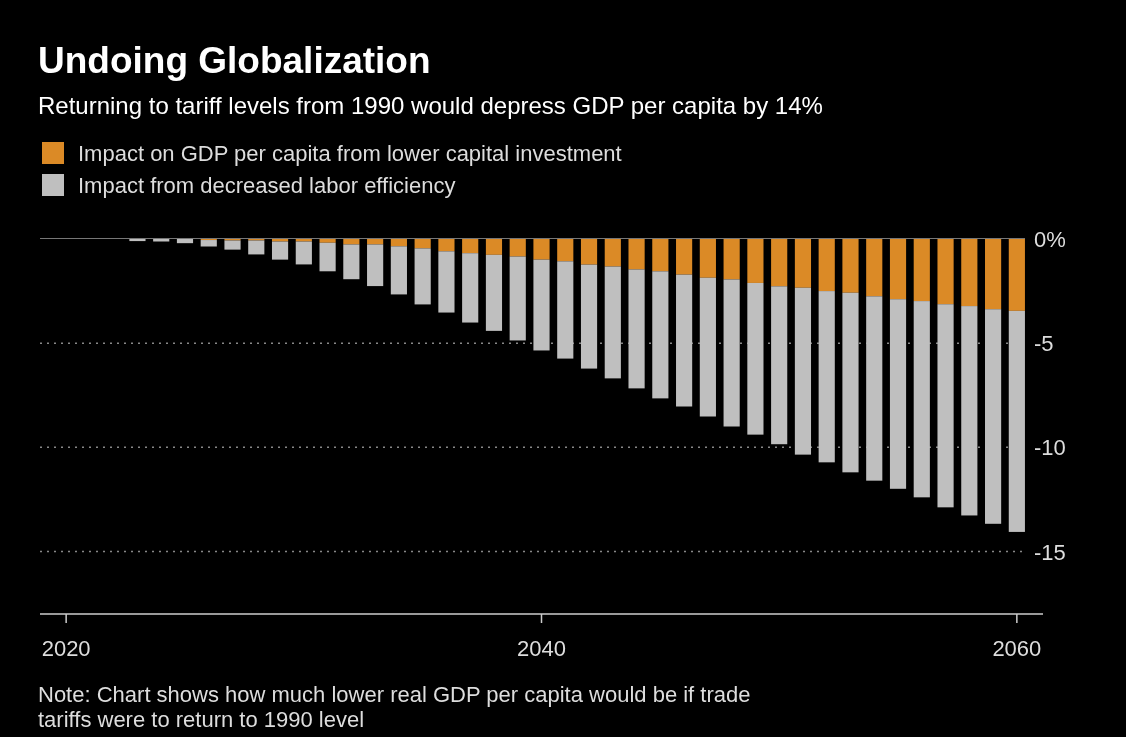 Image resolution: width=1126 pixels, height=737 pixels. Describe the element at coordinates (394, 707) in the screenshot. I see `text: Note: Chart shows how much lower real GDP per capita would be if trade tariffs were to return to 1990 level` at that location.